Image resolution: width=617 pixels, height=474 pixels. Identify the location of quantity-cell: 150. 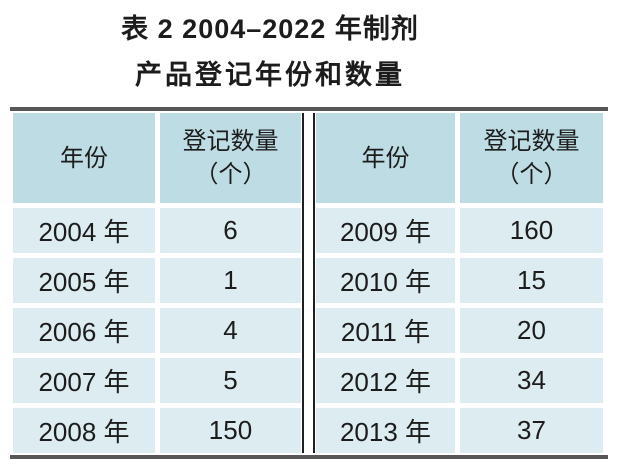
(230, 430).